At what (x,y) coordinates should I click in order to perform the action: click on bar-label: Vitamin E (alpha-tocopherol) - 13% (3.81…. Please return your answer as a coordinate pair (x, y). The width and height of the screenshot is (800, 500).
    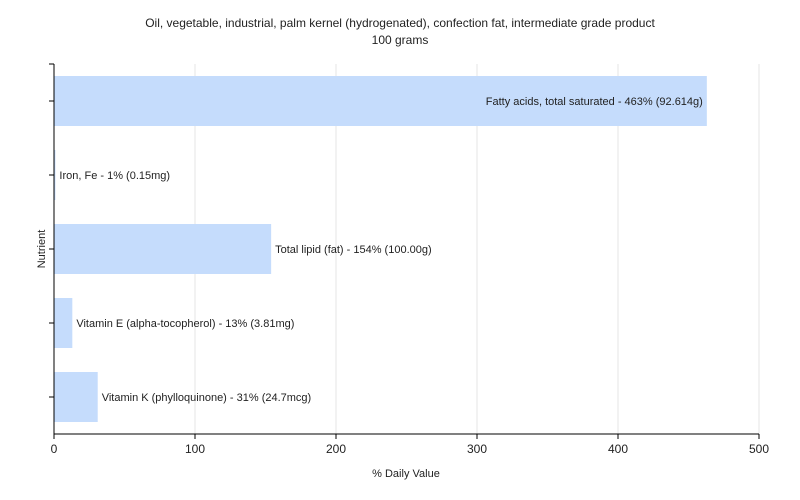
    Looking at the image, I should click on (185, 324).